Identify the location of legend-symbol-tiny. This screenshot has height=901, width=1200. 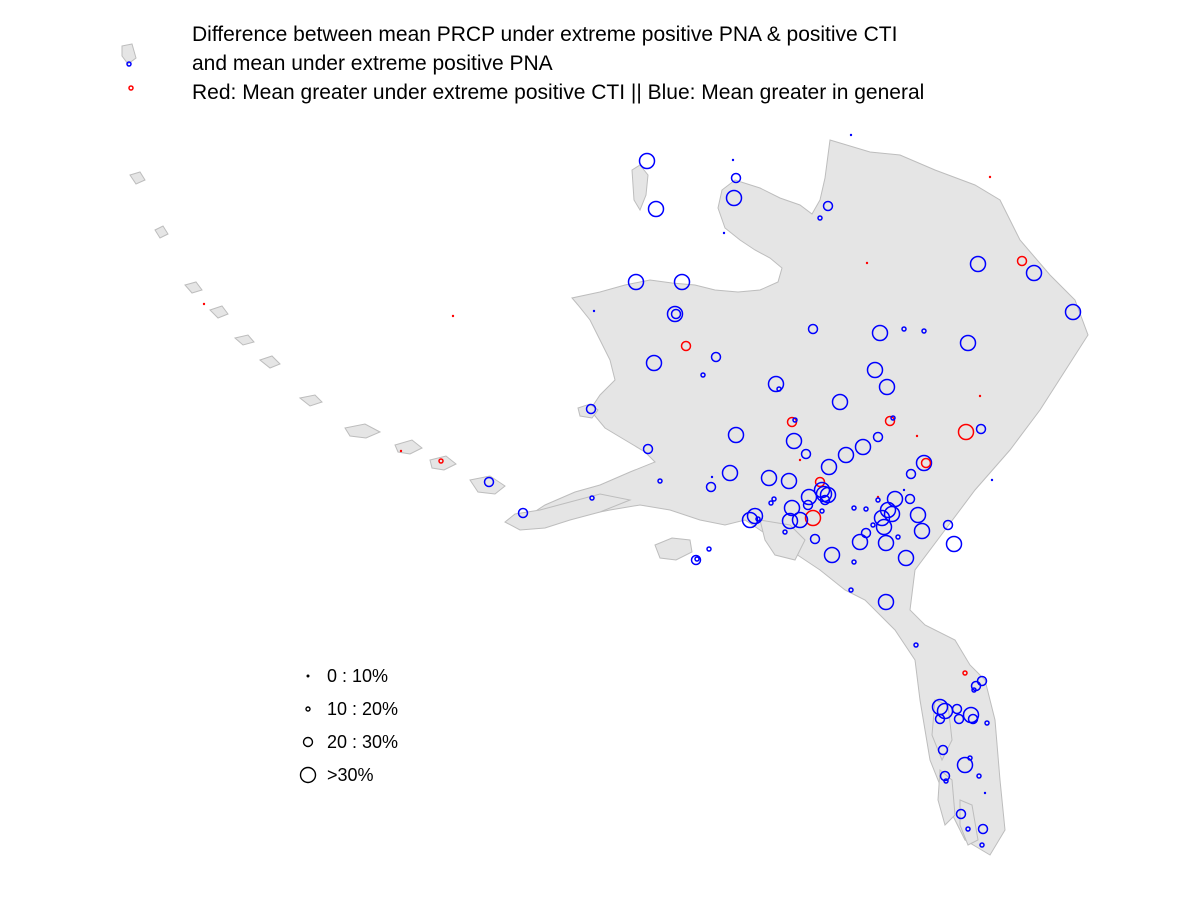
(308, 676).